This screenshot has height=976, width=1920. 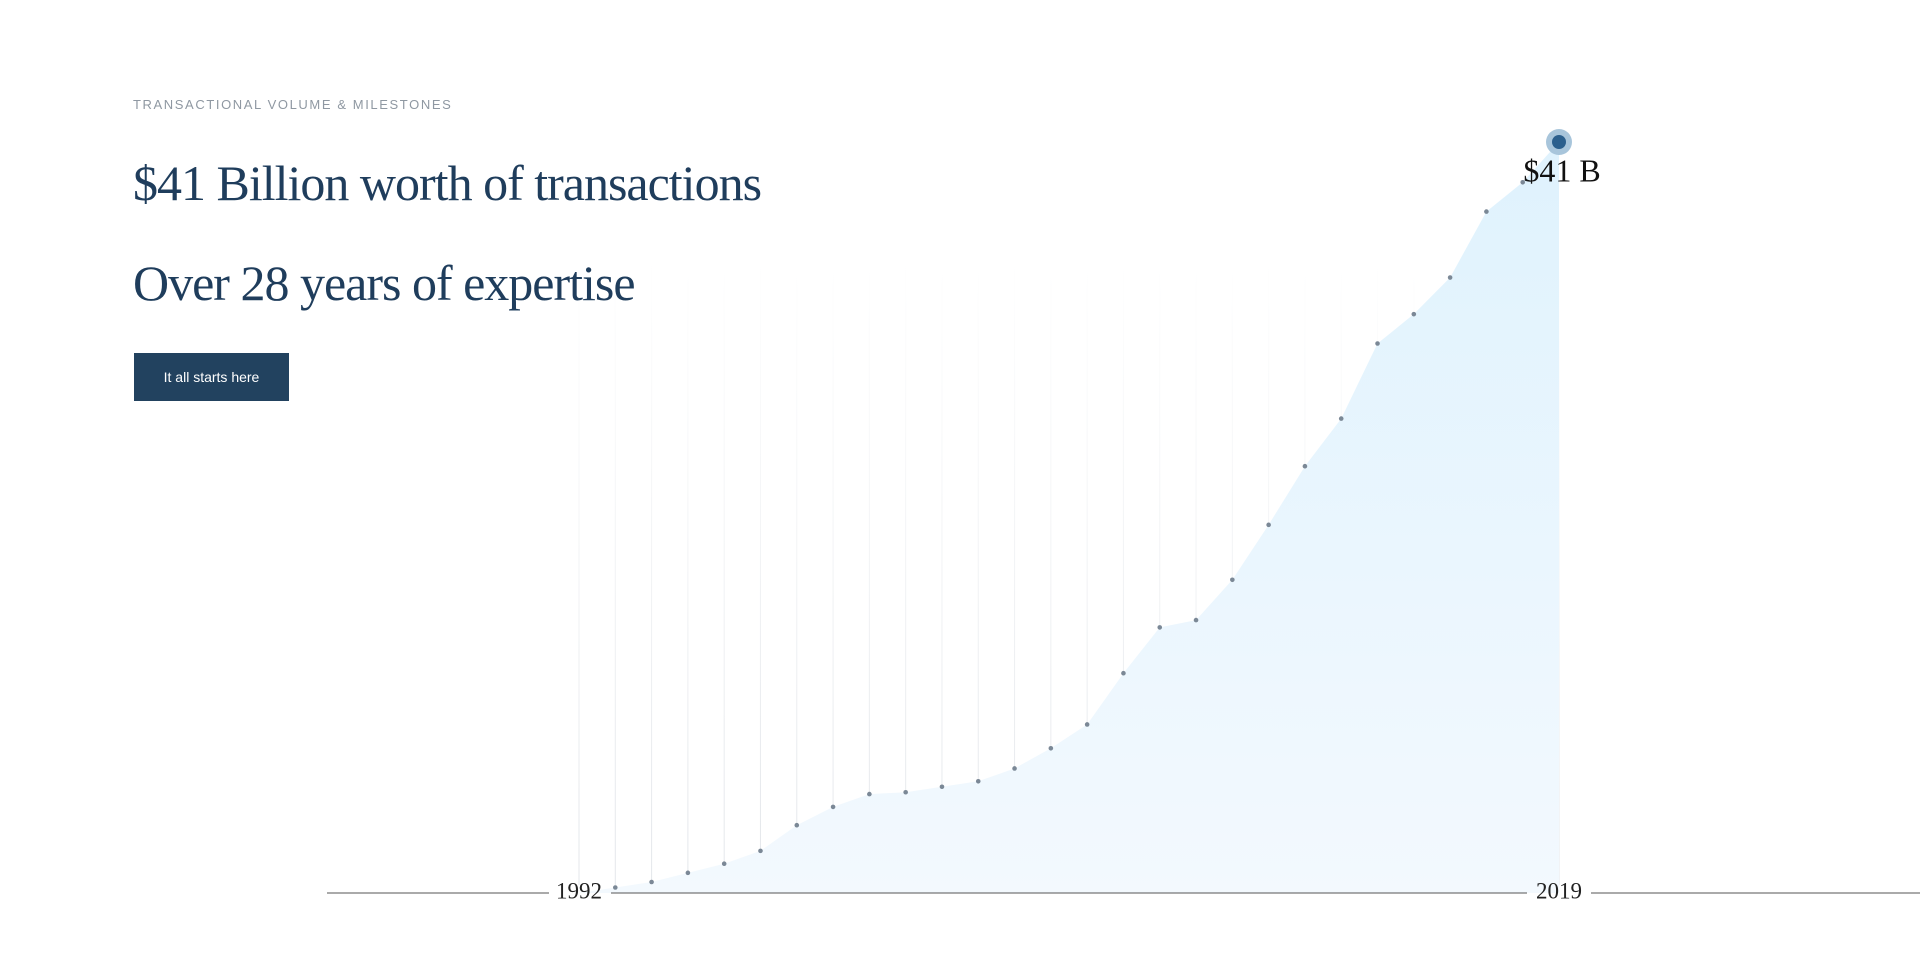 What do you see at coordinates (447, 183) in the screenshot?
I see `headline: $41 Billion worth of transactions` at bounding box center [447, 183].